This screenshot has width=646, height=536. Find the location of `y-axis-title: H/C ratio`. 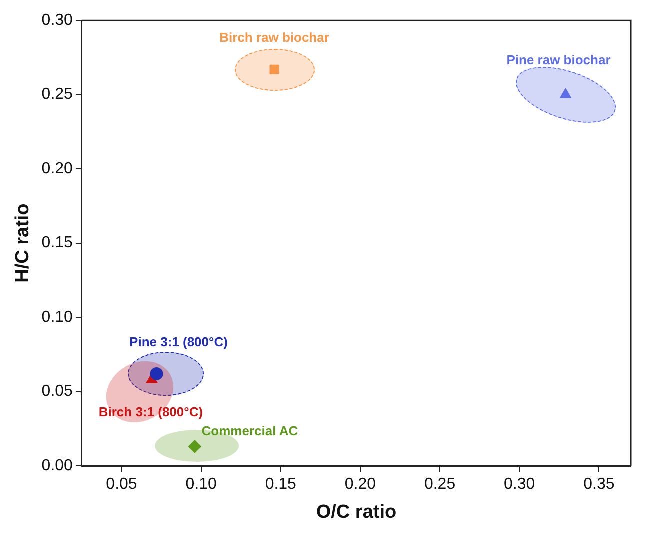

y-axis-title: H/C ratio is located at coordinates (23, 243).